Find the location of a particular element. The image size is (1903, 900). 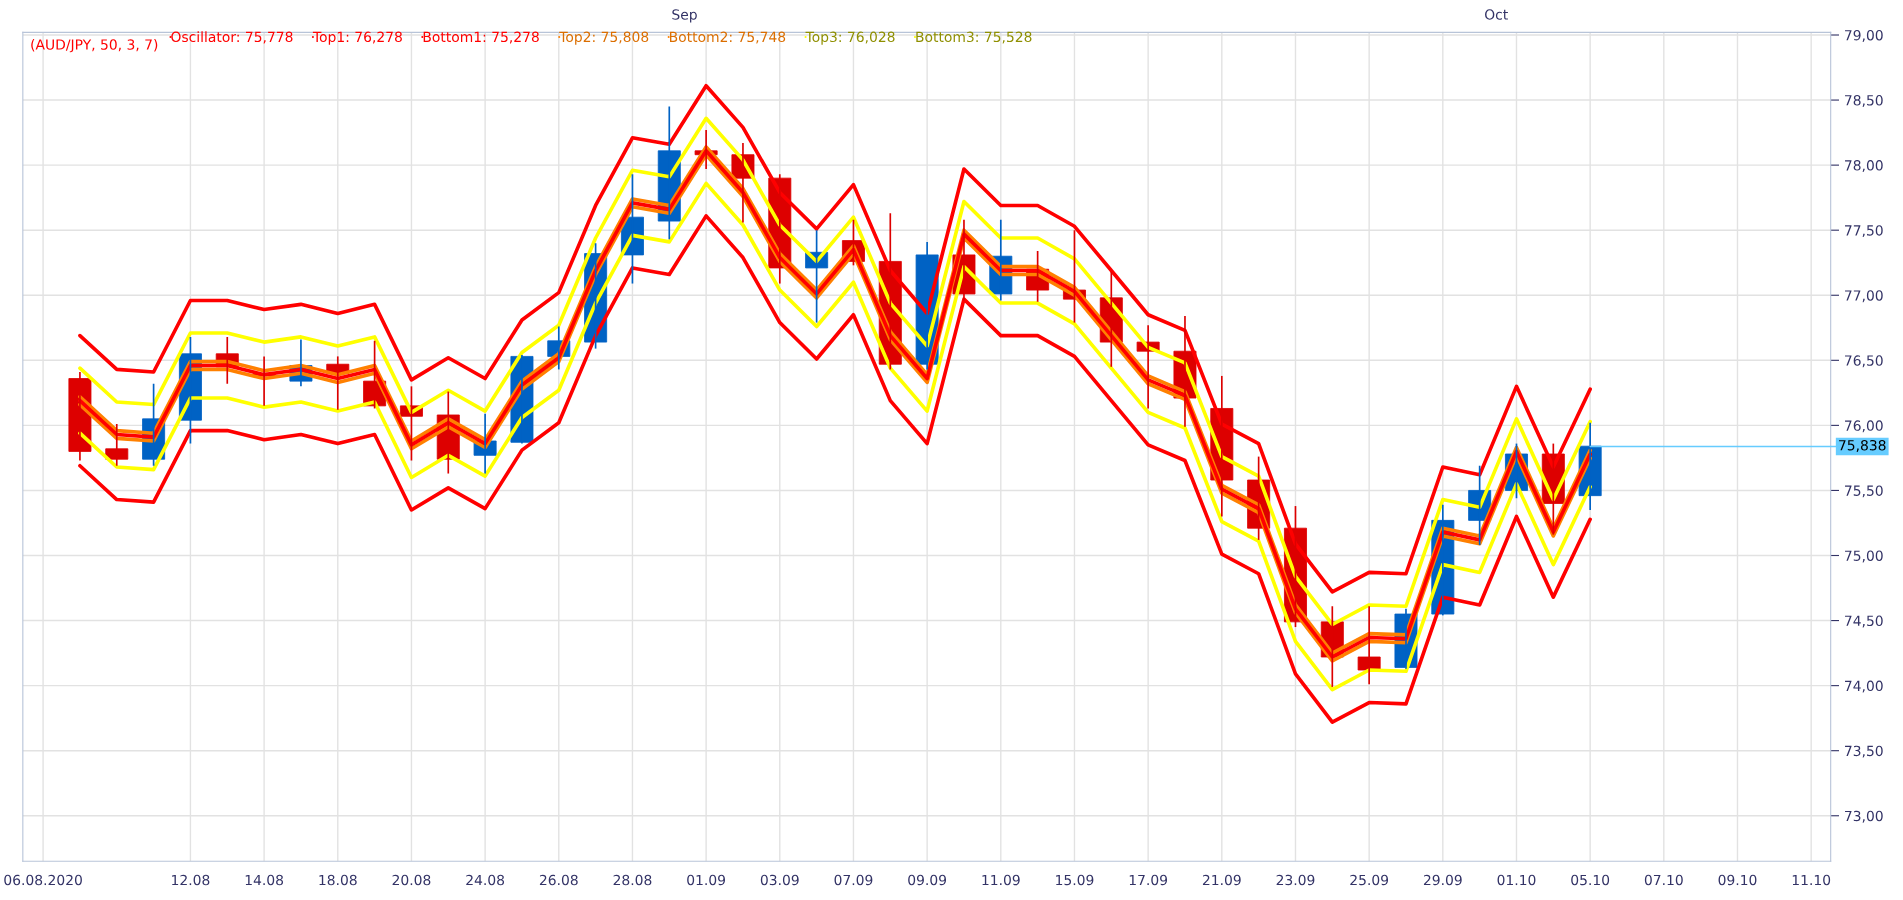

x-tick-label: 11.10 is located at coordinates (1811, 880).